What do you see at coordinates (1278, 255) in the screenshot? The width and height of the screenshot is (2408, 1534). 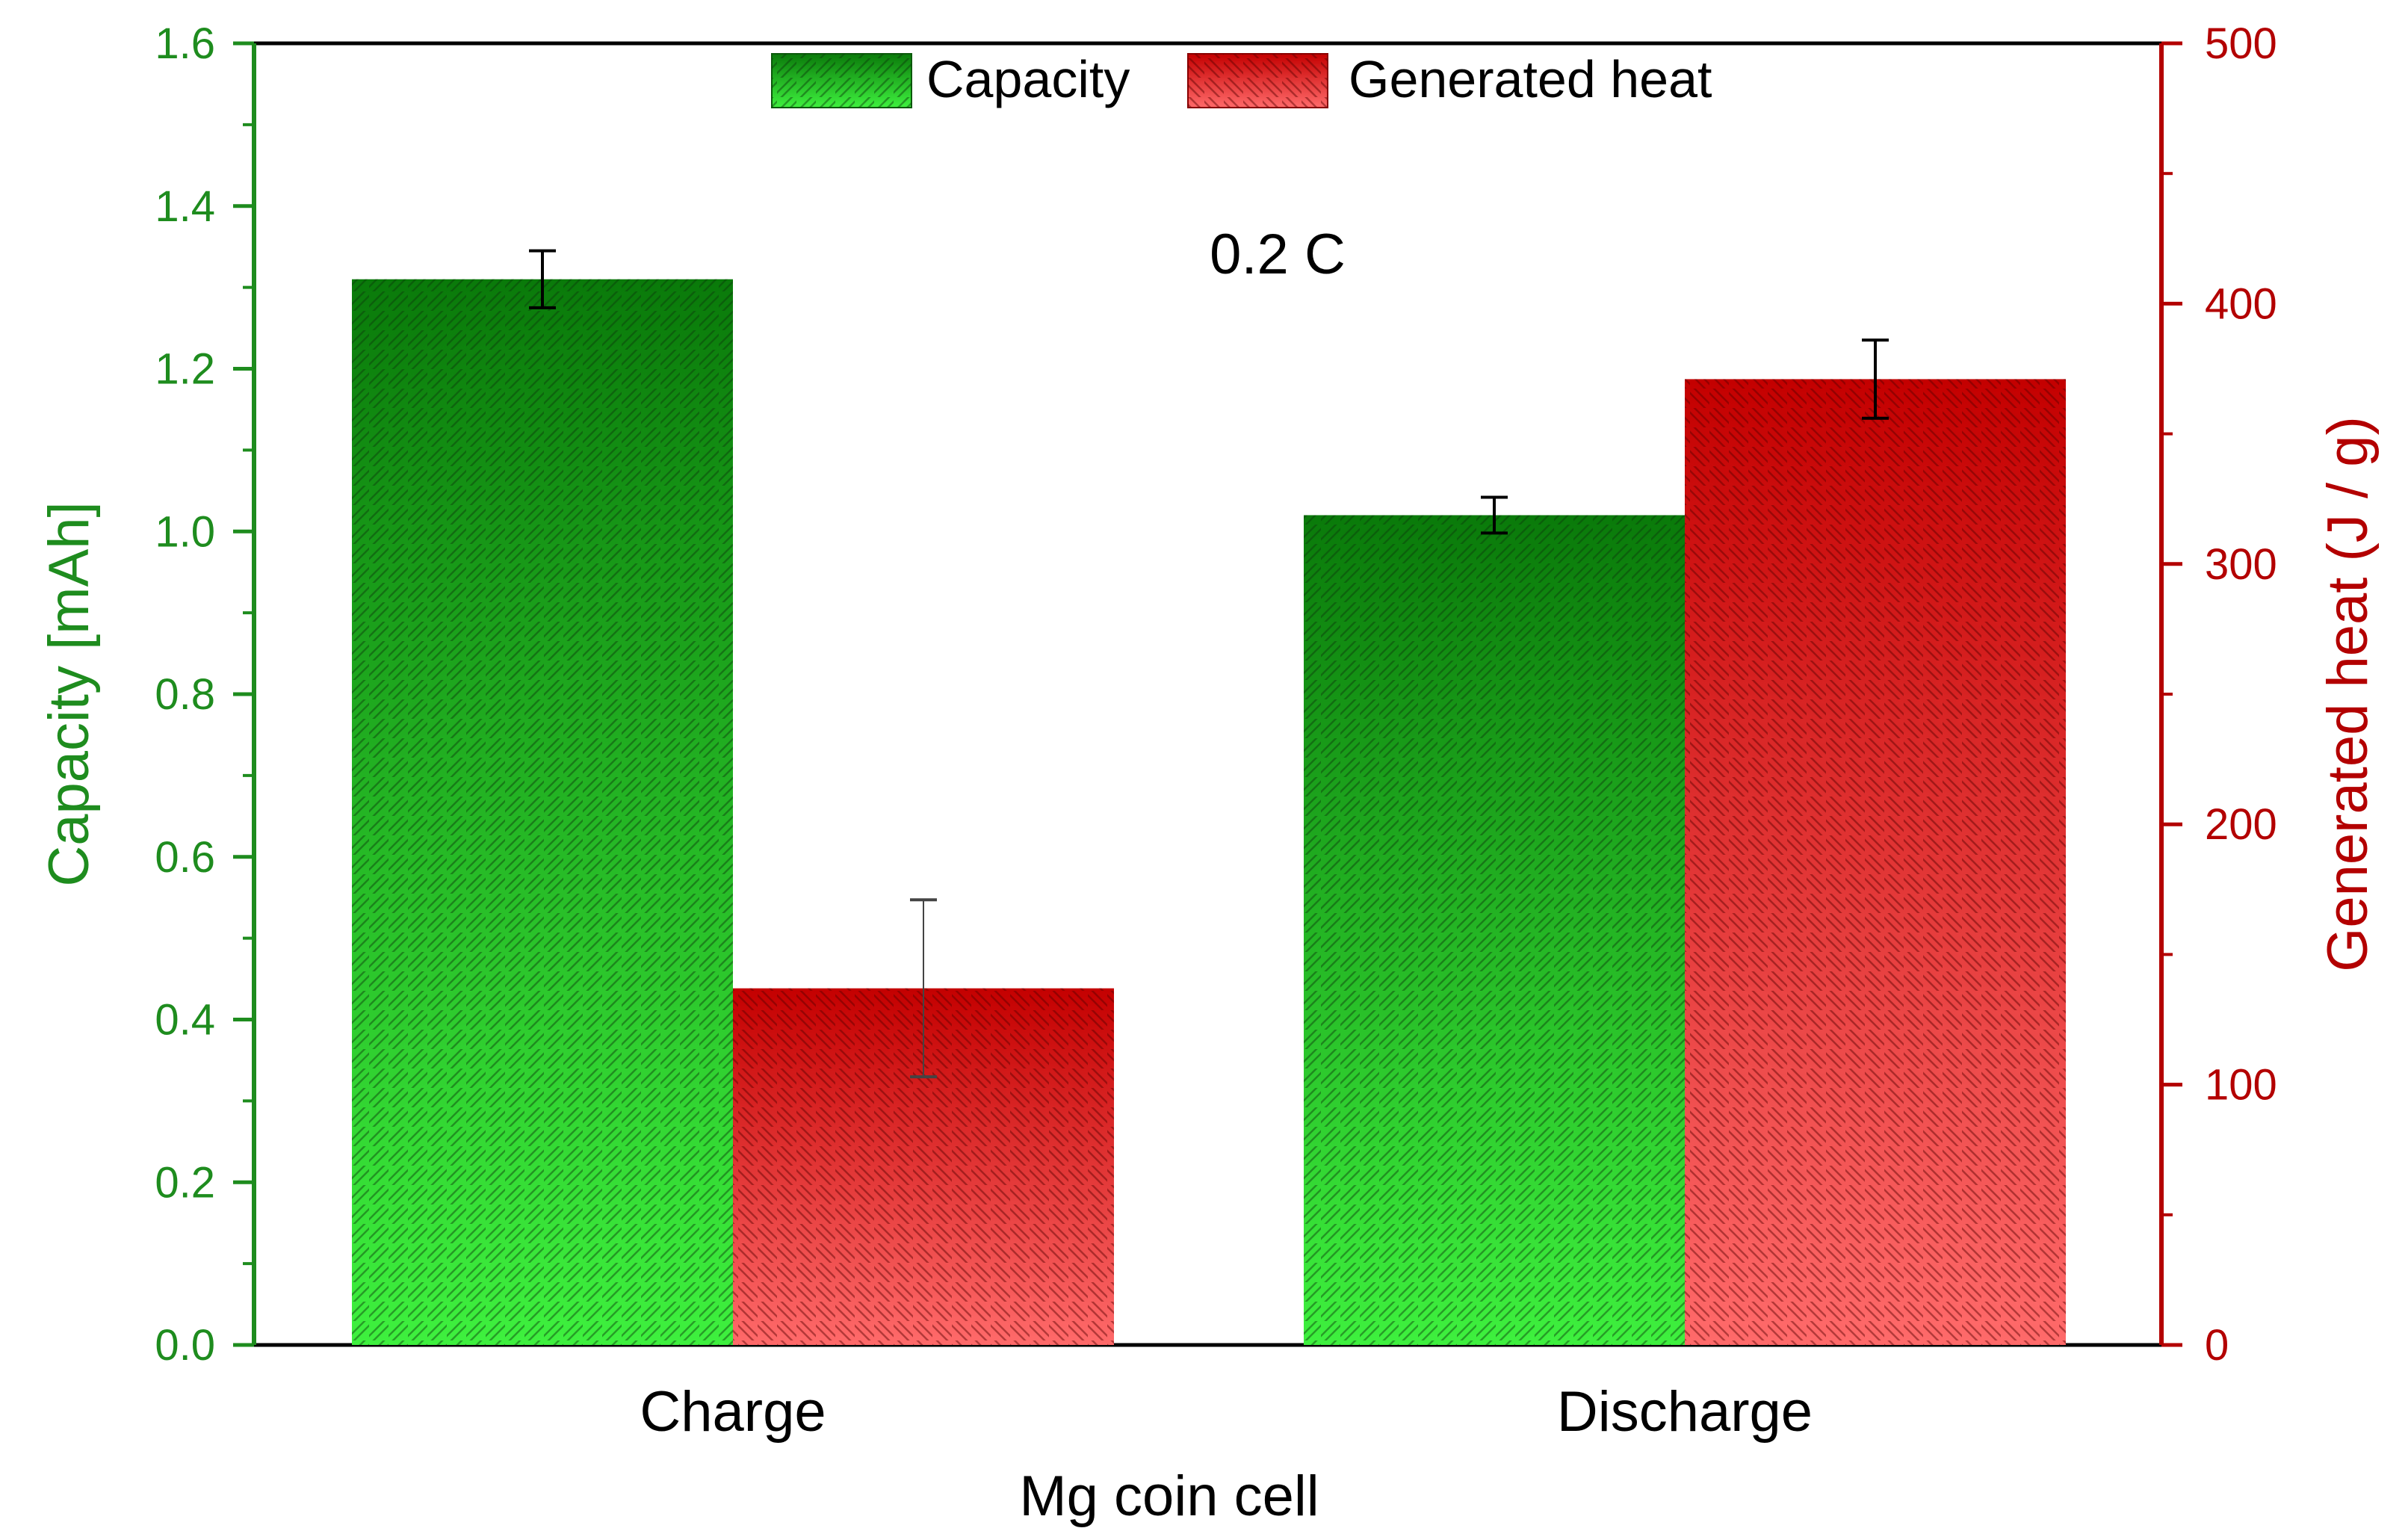 I see `rate-annotation: 0.2 C` at bounding box center [1278, 255].